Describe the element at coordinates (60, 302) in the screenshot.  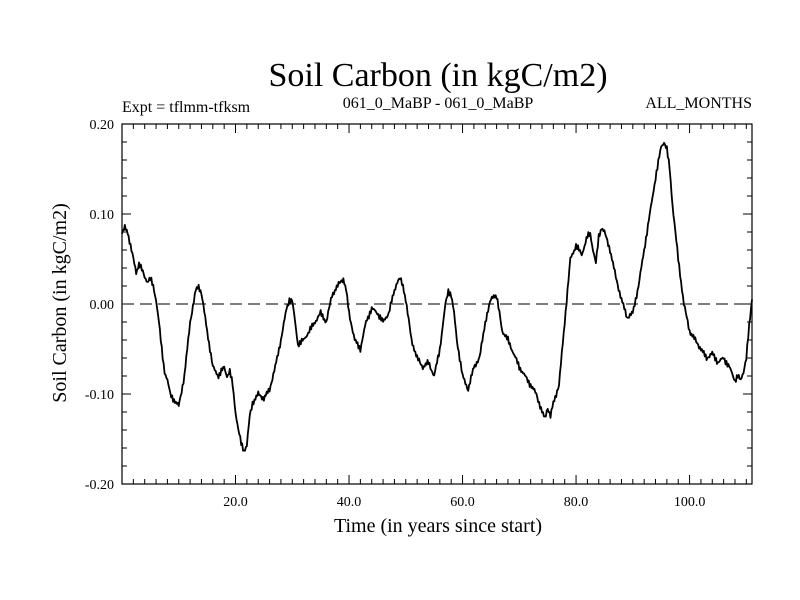
I see `y-axis-label: Soil Carbon (in kgC/m2)` at that location.